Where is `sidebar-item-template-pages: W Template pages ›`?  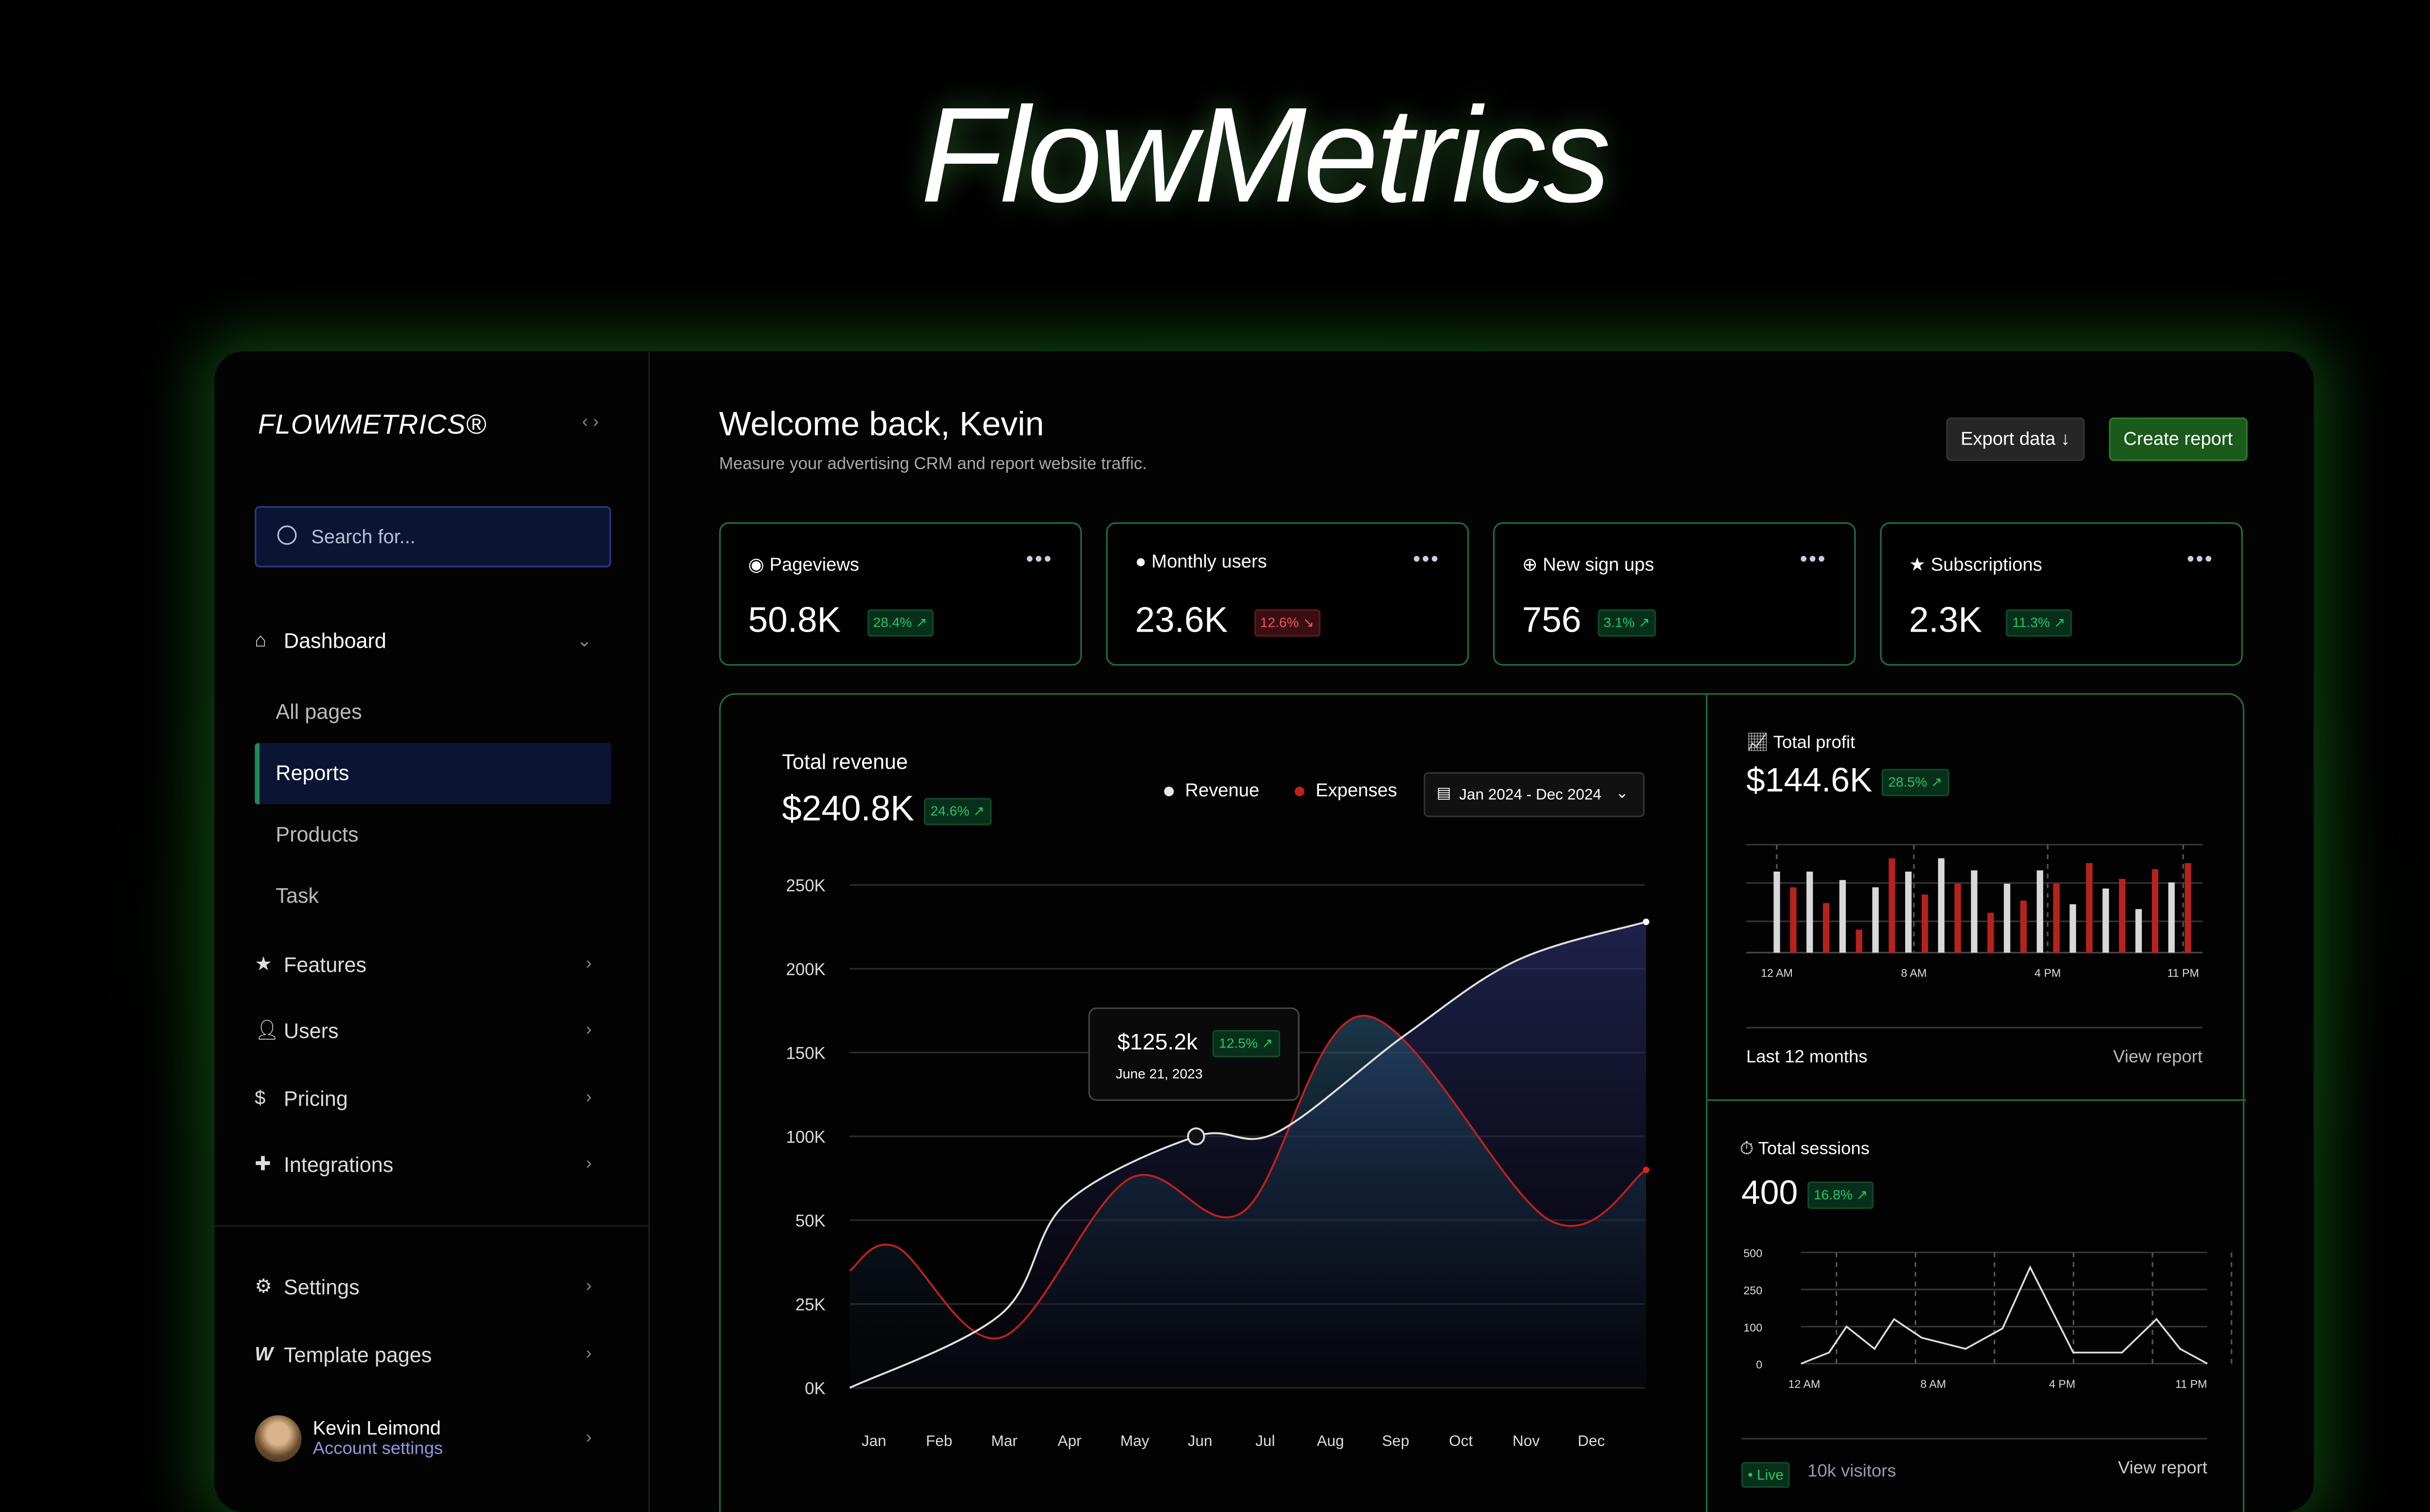 sidebar-item-template-pages: W Template pages › is located at coordinates (433, 1354).